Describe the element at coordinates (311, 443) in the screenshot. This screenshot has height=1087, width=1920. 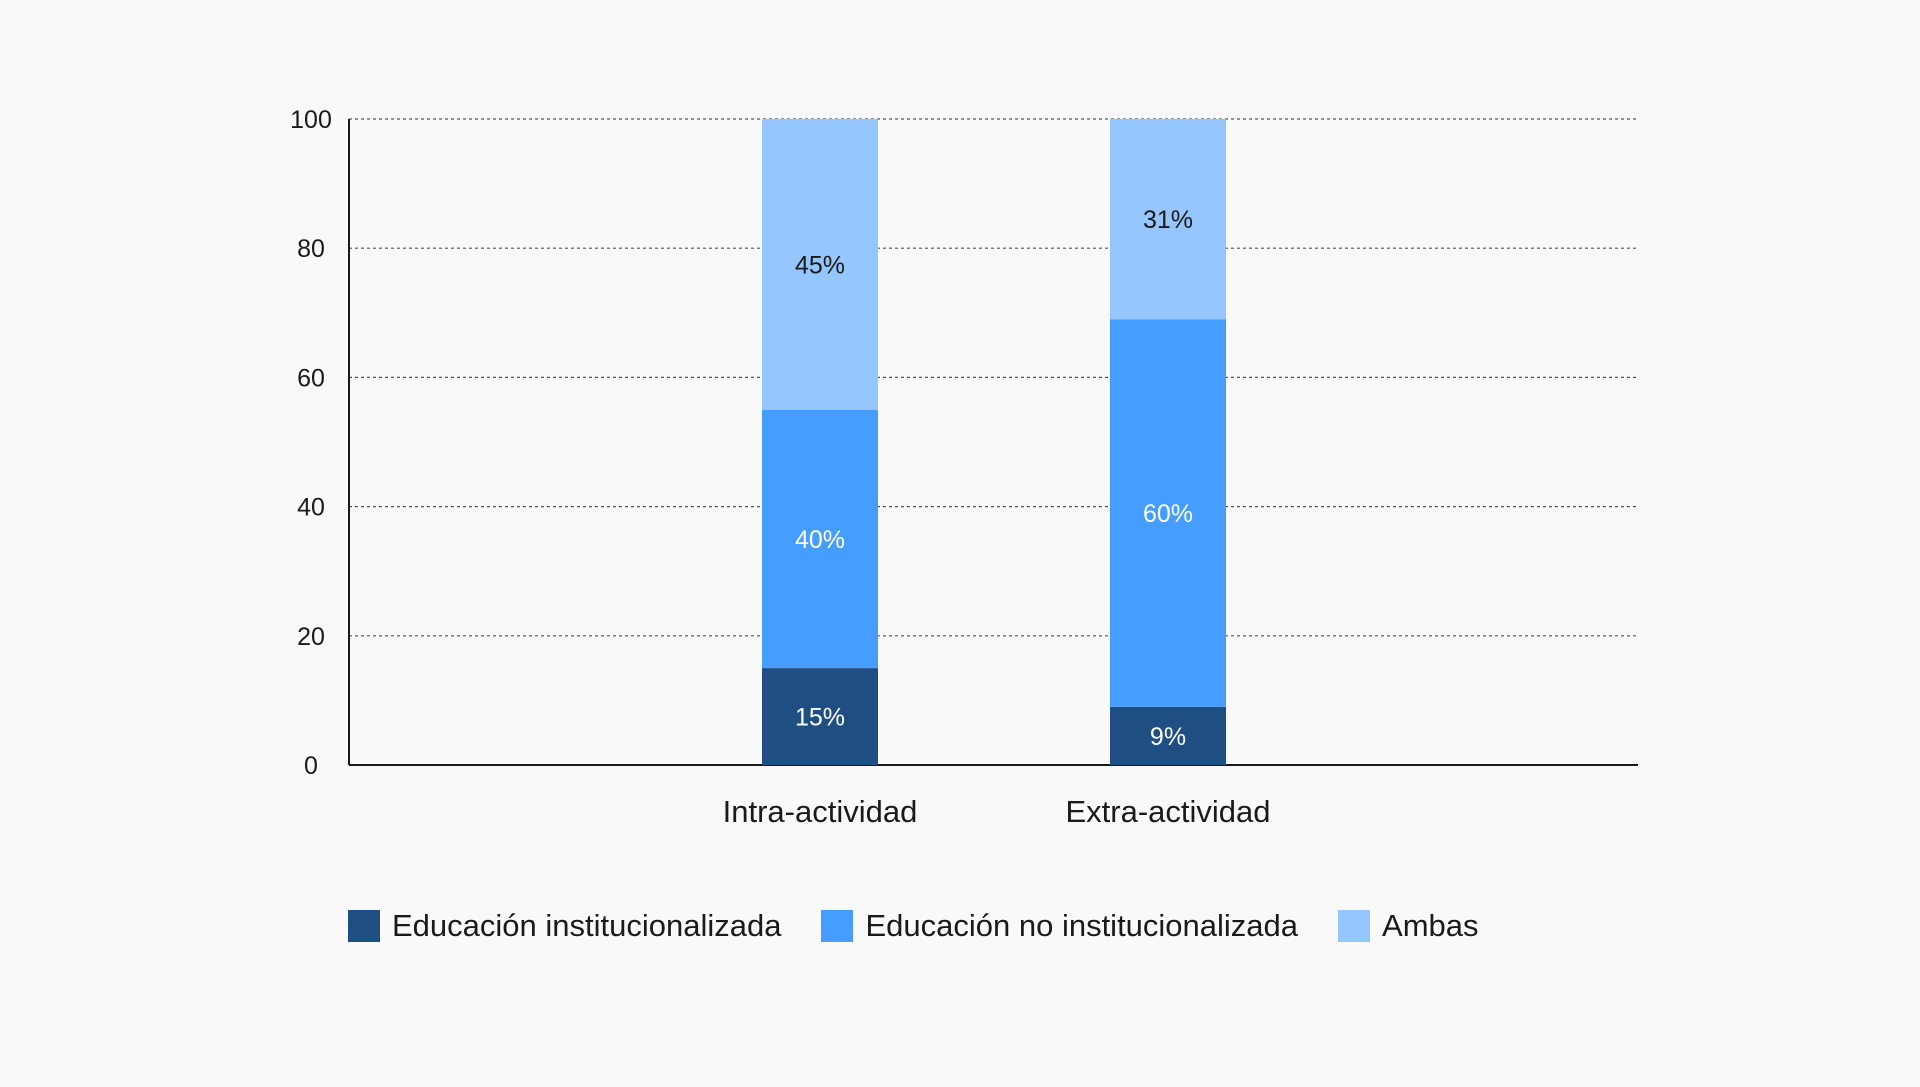
I see `y-tick-labels: 0 20 40 60 80 100` at that location.